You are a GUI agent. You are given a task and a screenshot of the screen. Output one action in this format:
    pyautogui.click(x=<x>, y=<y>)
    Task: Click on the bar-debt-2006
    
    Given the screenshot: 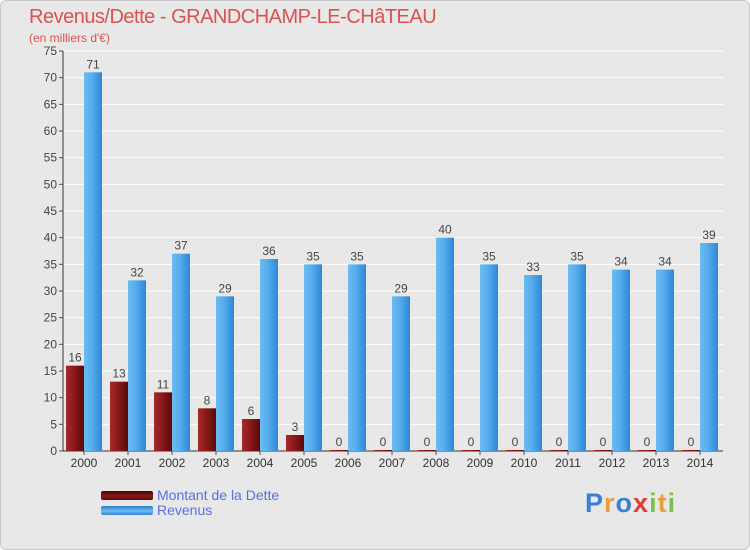 What is the action you would take?
    pyautogui.click(x=339, y=450)
    